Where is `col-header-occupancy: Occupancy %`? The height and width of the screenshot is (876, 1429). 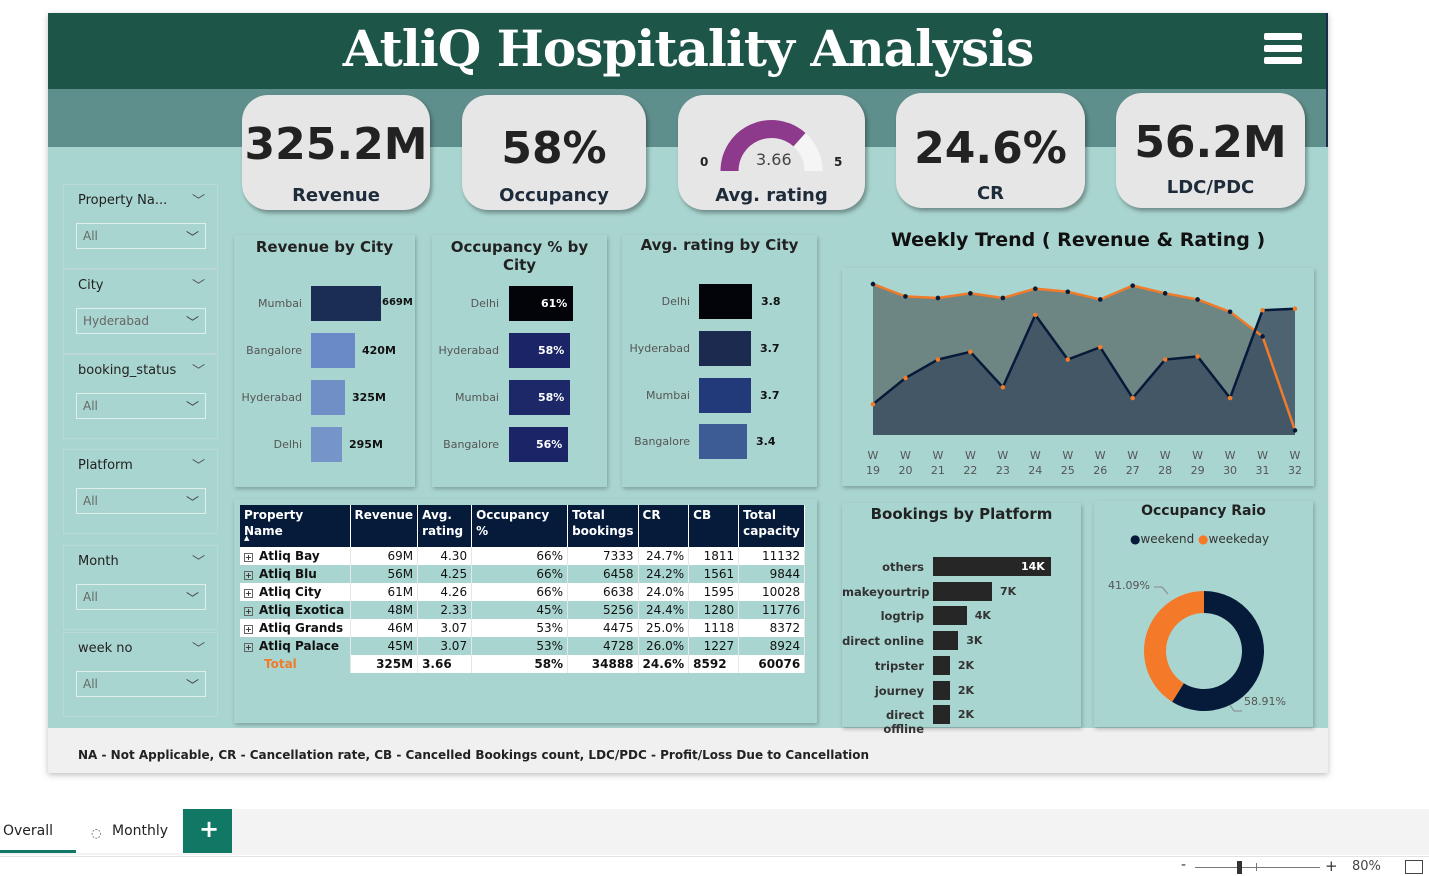 col-header-occupancy: Occupancy % is located at coordinates (520, 526).